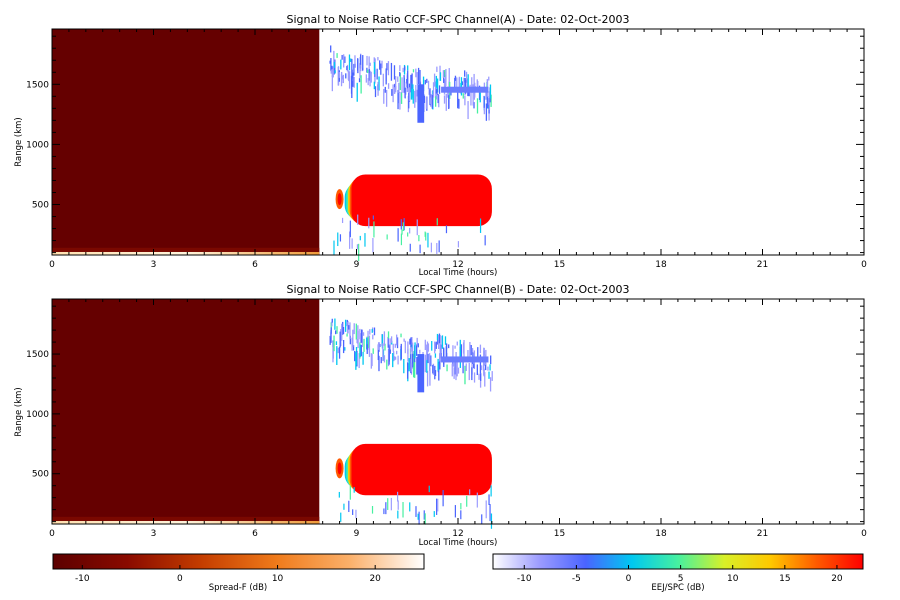 The height and width of the screenshot is (600, 900). What do you see at coordinates (458, 273) in the screenshot?
I see `x-axis-label-a: Local Time (hours)` at bounding box center [458, 273].